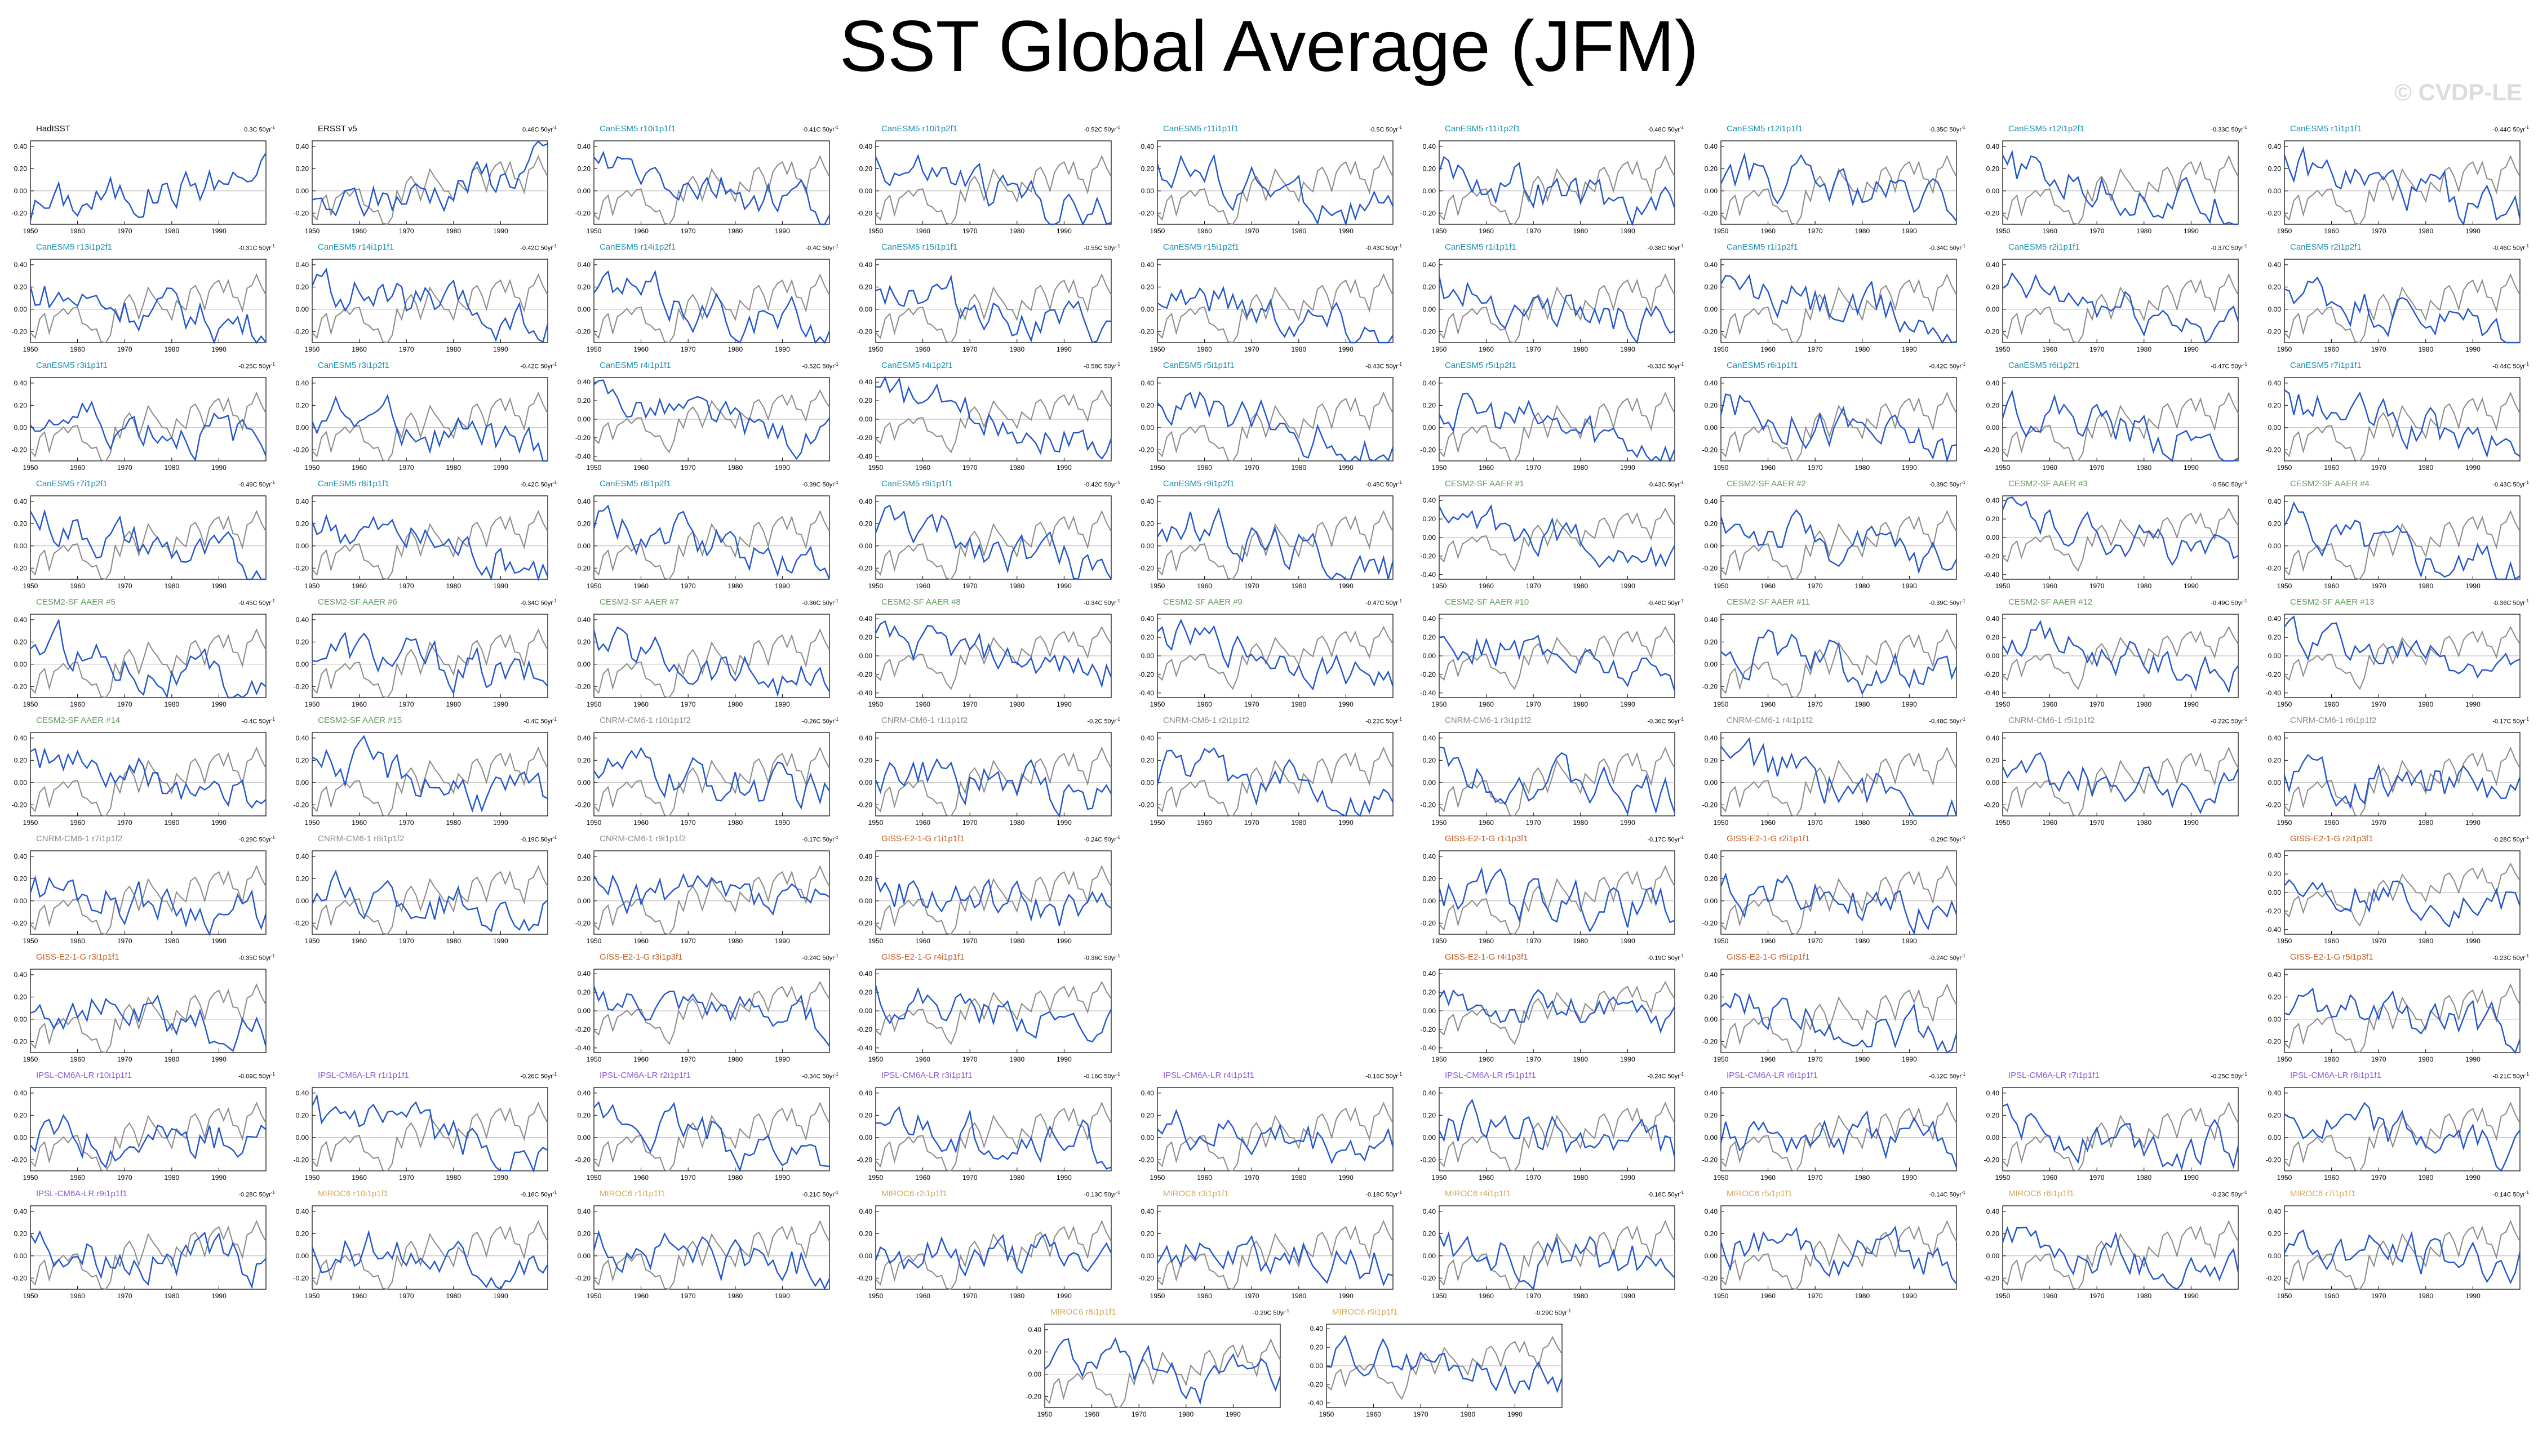 The height and width of the screenshot is (1456, 2538). I want to click on panel-trend: -0.33C 50yr-1, so click(1665, 366).